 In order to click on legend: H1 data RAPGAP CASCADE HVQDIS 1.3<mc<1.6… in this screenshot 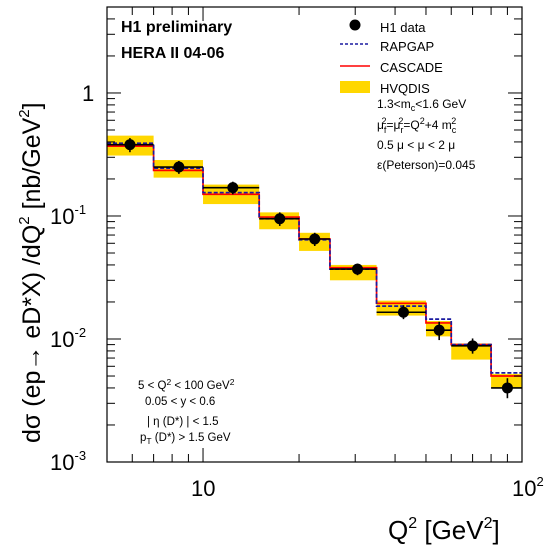, I will do `click(408, 95)`.